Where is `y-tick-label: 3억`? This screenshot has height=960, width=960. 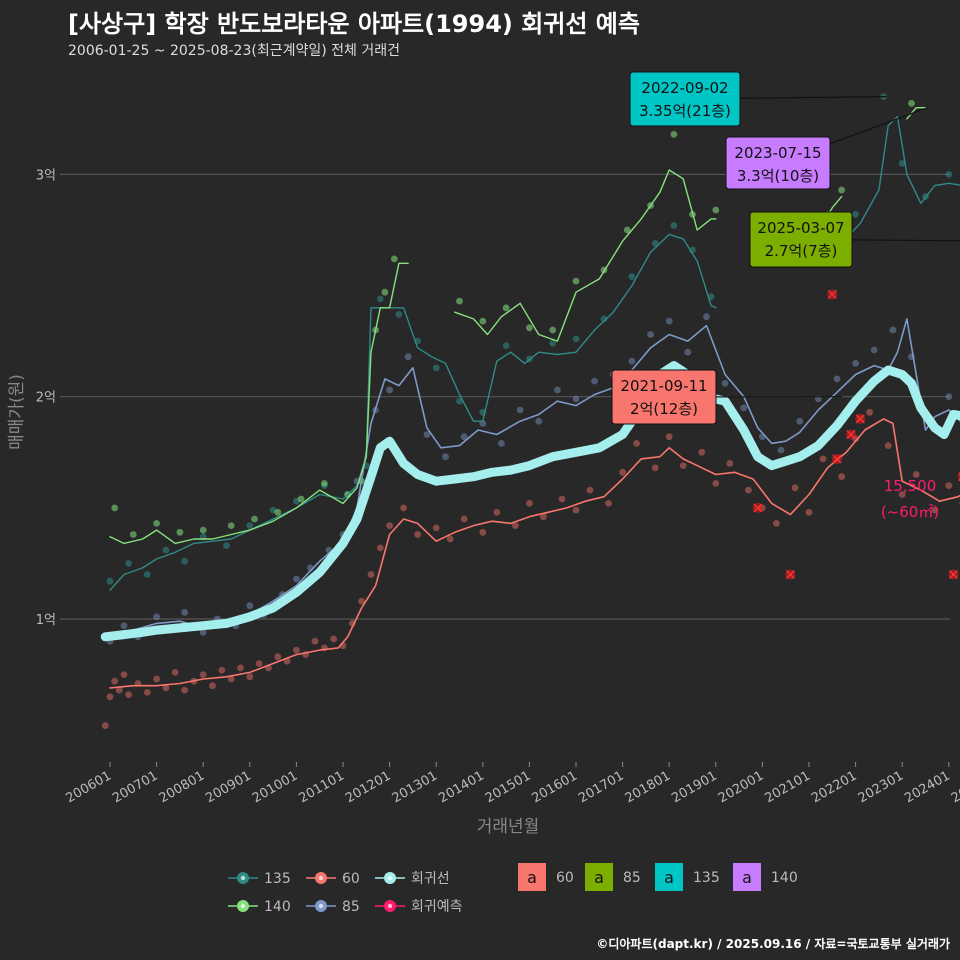 y-tick-label: 3억 is located at coordinates (46, 175).